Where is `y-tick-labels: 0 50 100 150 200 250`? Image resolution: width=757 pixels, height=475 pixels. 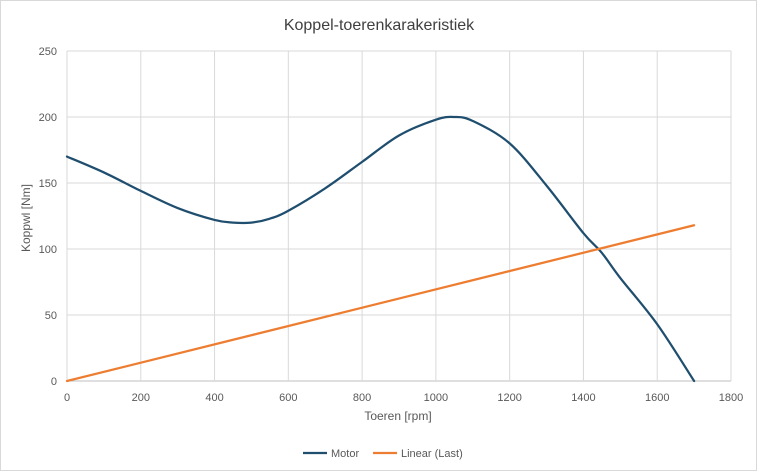 y-tick-labels: 0 50 100 150 200 250 is located at coordinates (48, 217).